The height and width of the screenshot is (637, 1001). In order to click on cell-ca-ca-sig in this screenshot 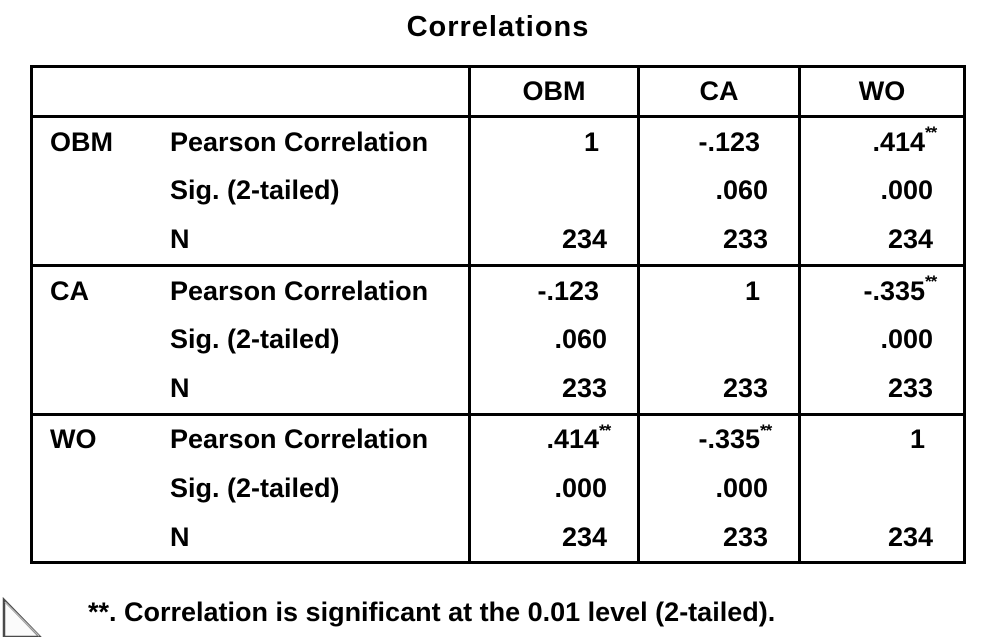, I will do `click(717, 339)`.